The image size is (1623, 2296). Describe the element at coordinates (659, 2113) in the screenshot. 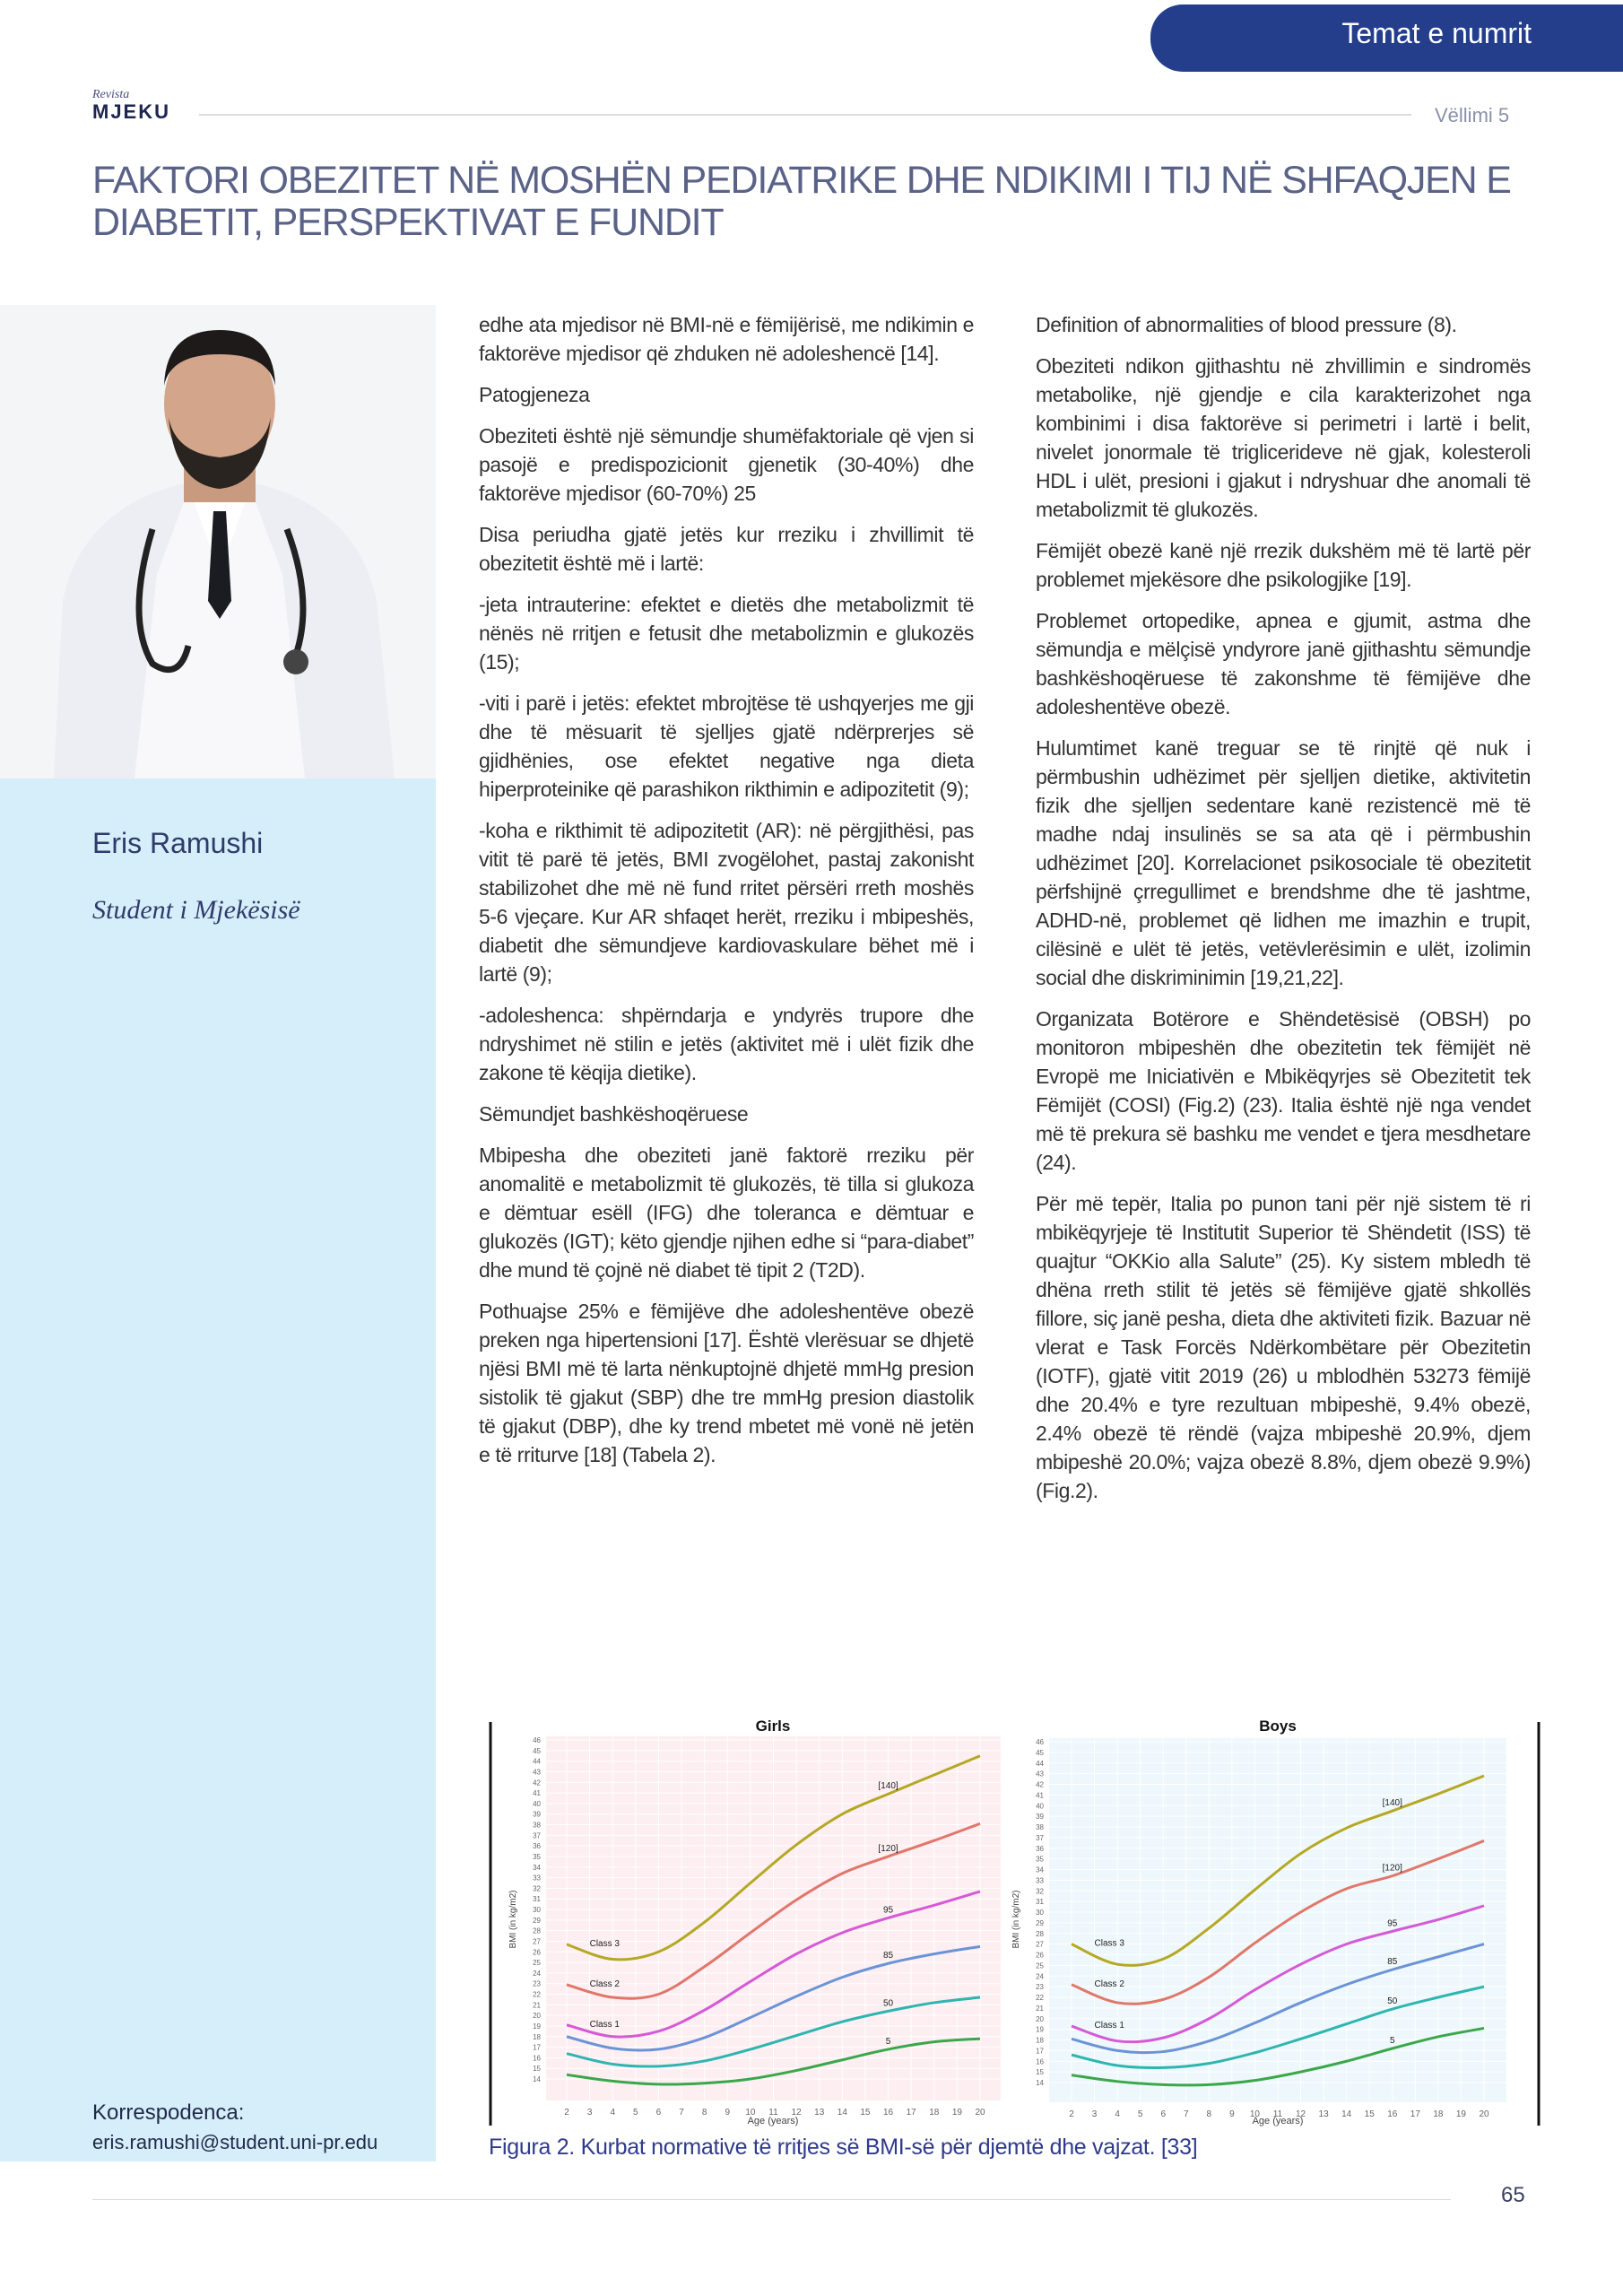

I see `chart-girls-x-tick-label: 6` at that location.